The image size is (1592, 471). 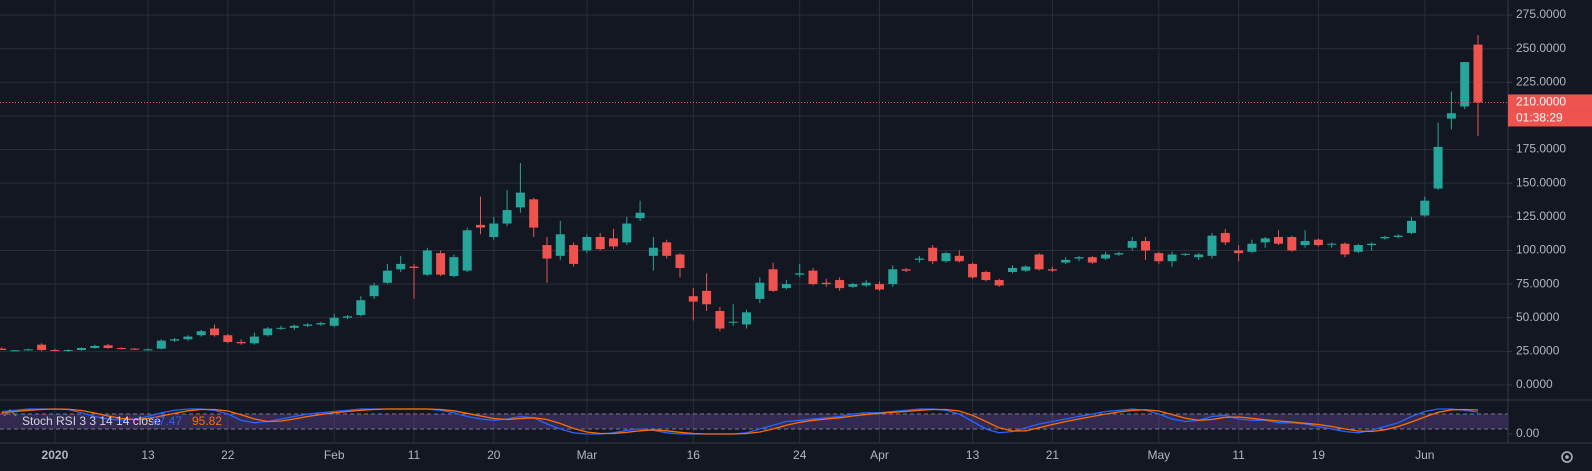 I want to click on last-price-label: 210.0000, so click(x=1541, y=102).